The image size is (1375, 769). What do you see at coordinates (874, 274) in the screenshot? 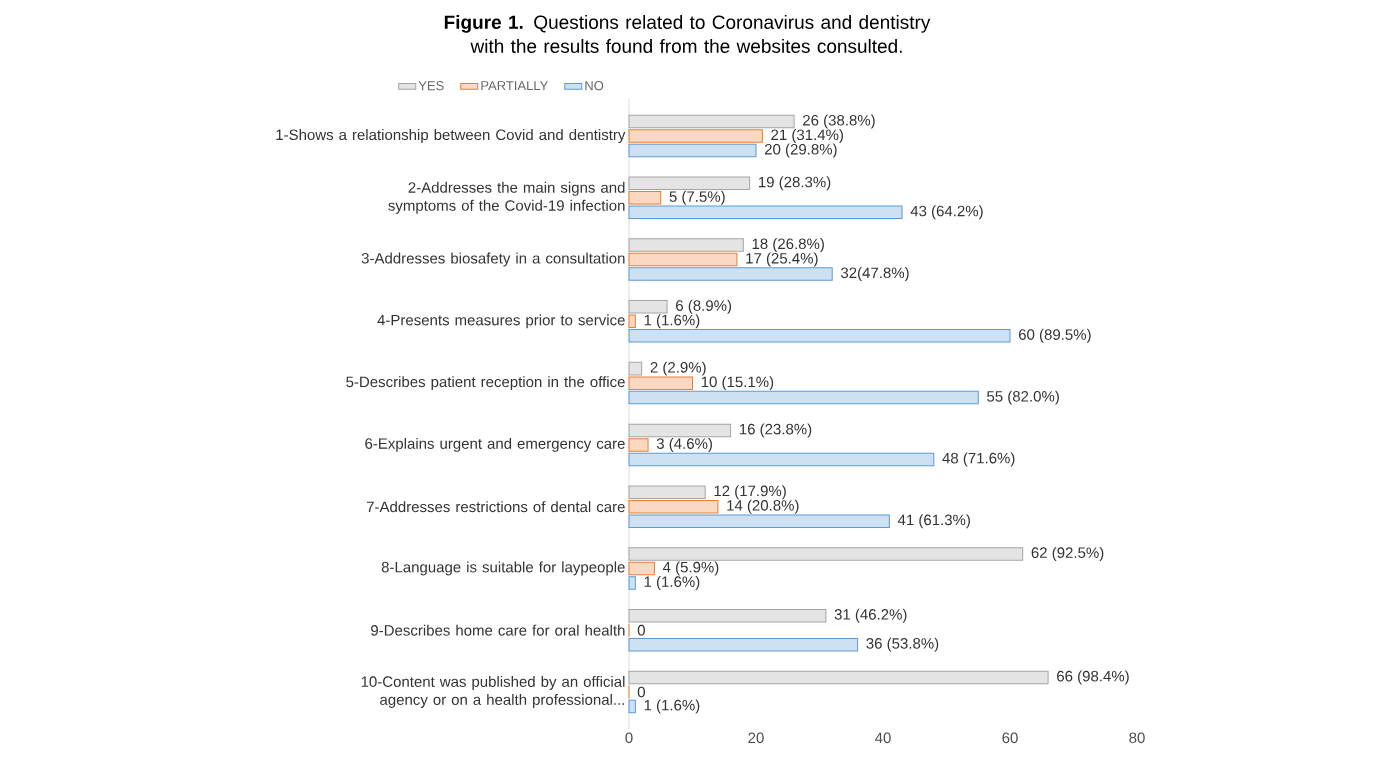
I see `data-label: 32(47.8%)` at bounding box center [874, 274].